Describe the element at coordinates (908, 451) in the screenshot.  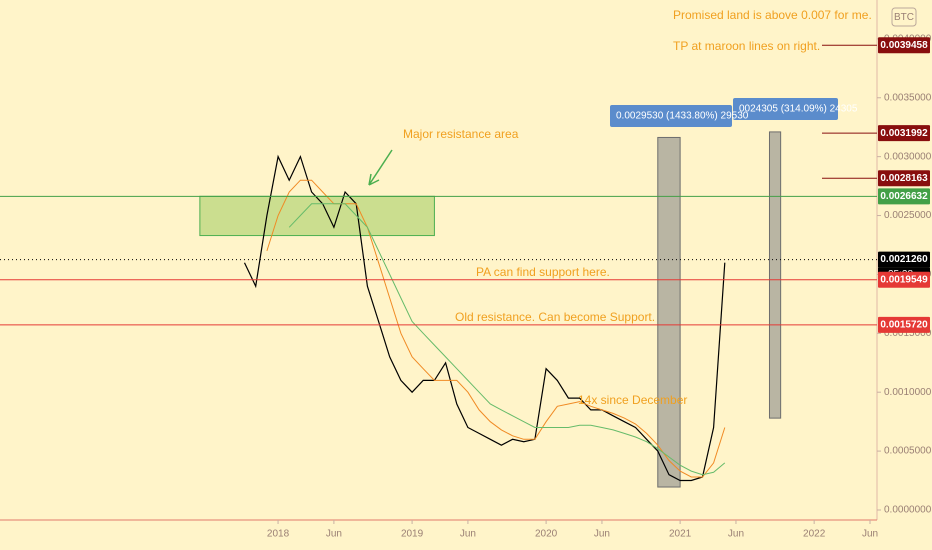
I see `y-tick-label: 0.0005000` at that location.